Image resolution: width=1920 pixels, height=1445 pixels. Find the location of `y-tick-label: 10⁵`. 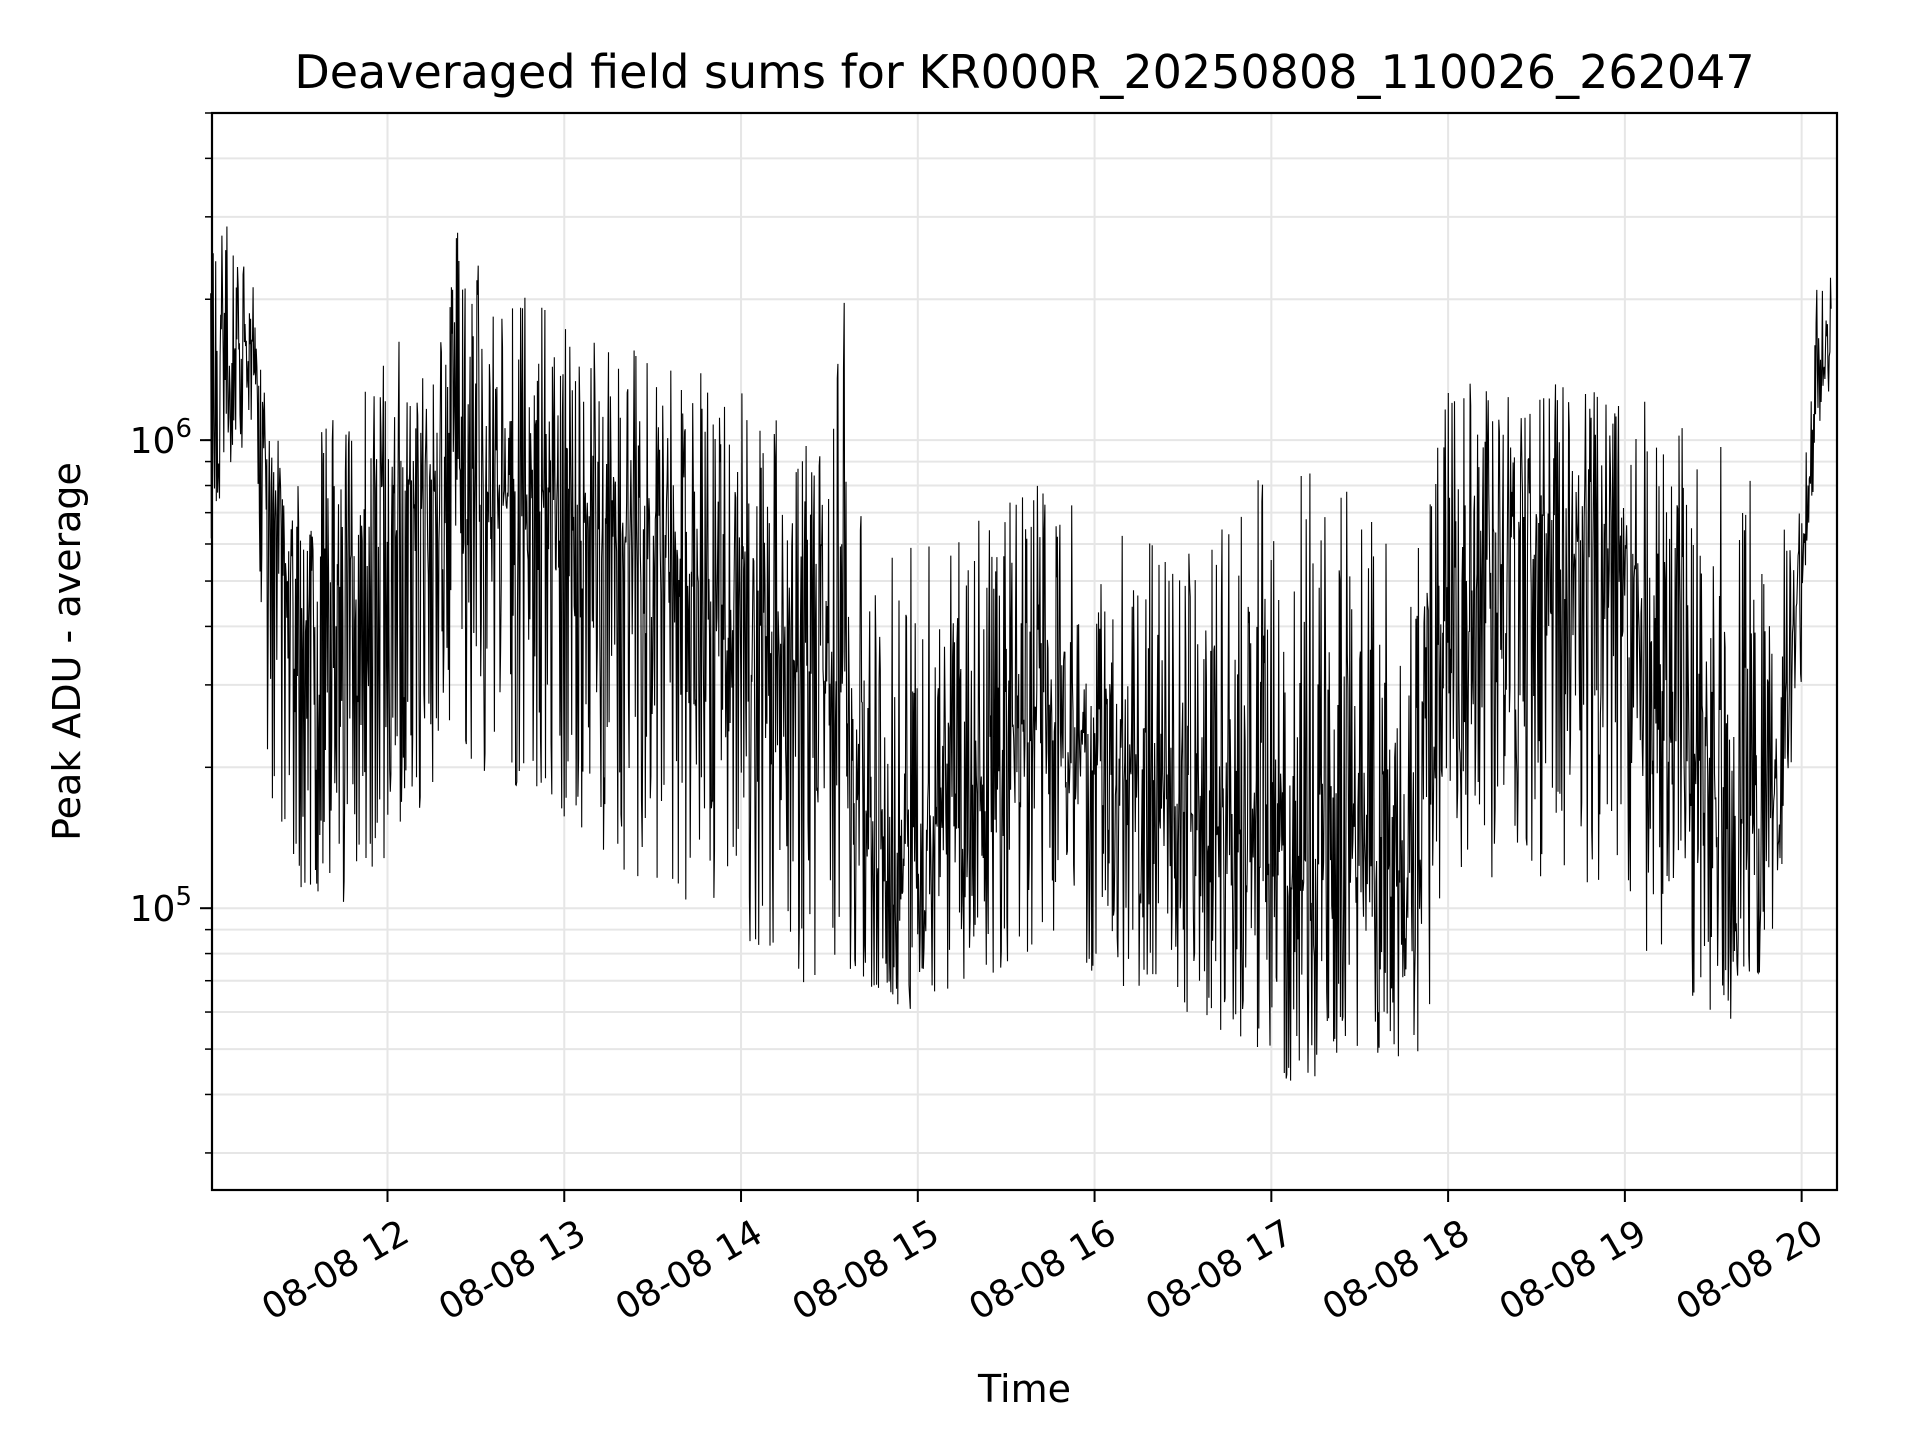

y-tick-label: 10⁵ is located at coordinates (161, 906).